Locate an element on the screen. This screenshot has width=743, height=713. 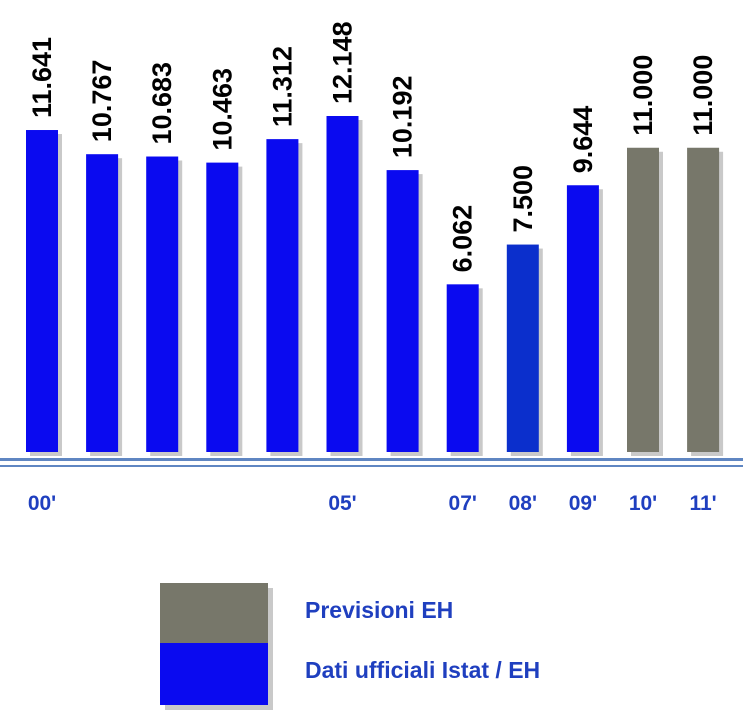
value-label-3: 10.463 is located at coordinates (222, 109).